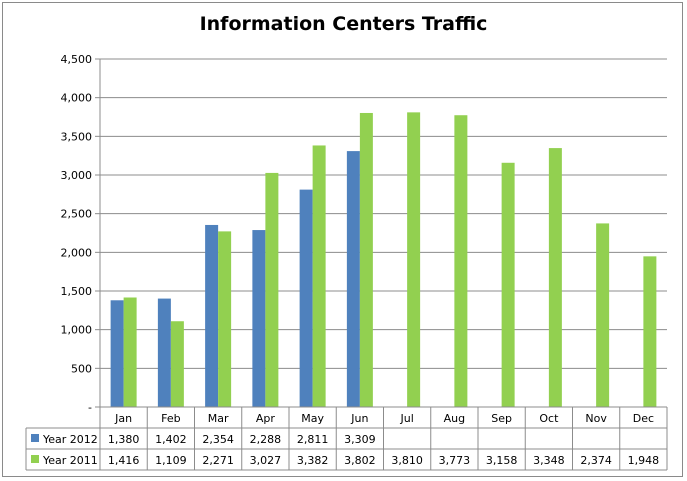 This screenshot has height=481, width=687. Describe the element at coordinates (124, 439) in the screenshot. I see `data-label: 1,380` at that location.